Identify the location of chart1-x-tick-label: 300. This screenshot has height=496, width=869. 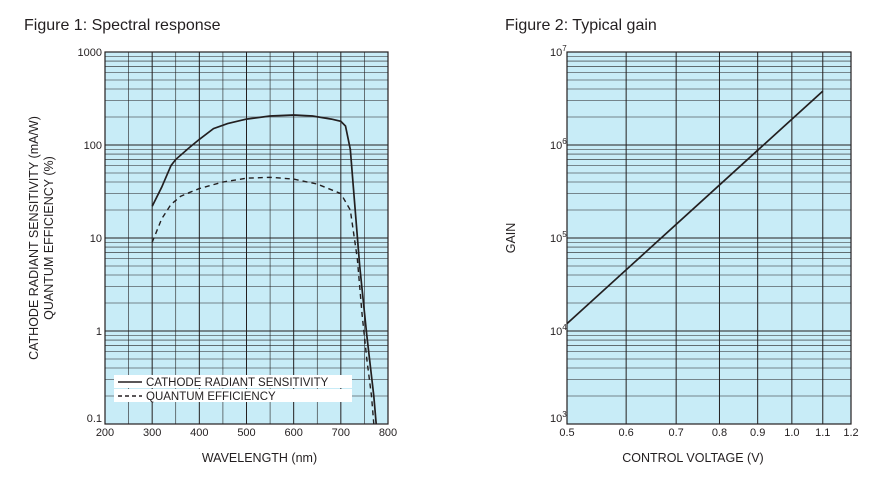
(152, 433).